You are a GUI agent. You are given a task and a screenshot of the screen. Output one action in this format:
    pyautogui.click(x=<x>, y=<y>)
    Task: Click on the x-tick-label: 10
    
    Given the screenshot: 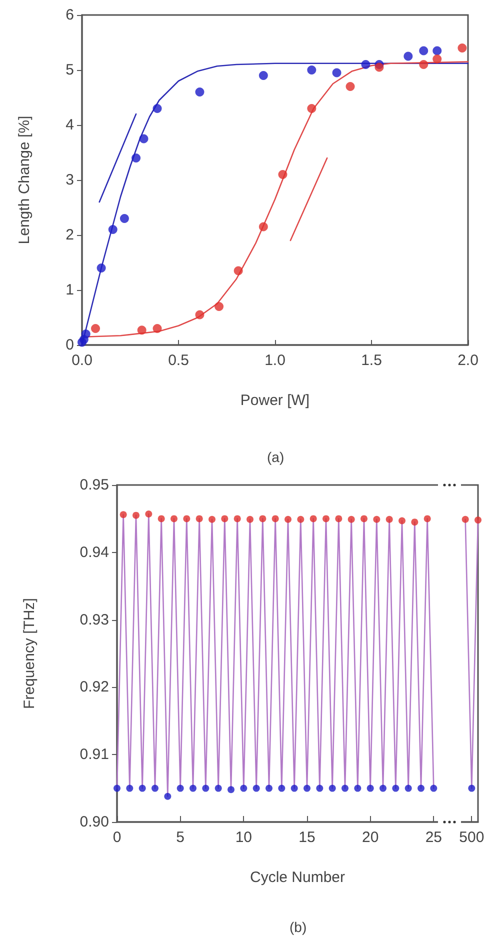 What is the action you would take?
    pyautogui.click(x=243, y=837)
    